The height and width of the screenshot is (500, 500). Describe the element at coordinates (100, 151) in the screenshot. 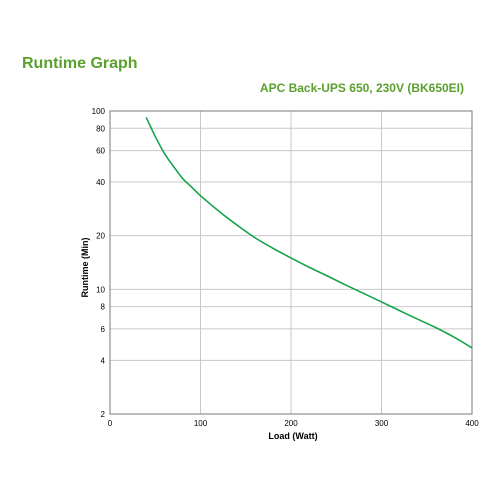

I see `y-tick-label: 60` at that location.